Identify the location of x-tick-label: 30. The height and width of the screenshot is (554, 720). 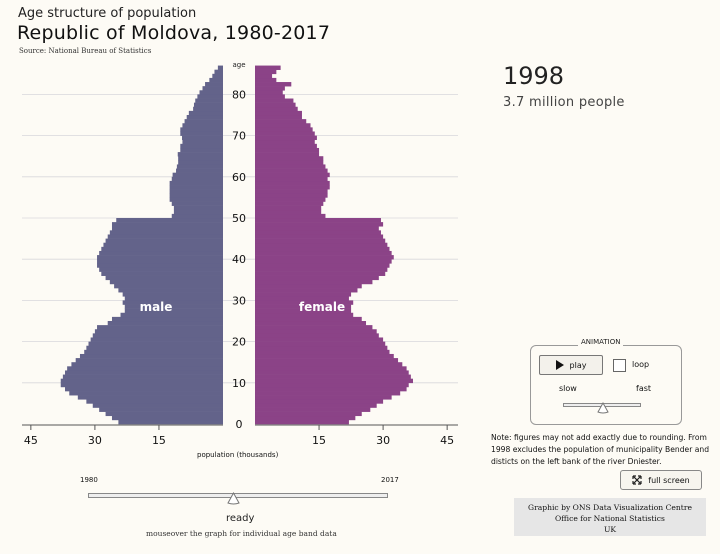
(95, 440).